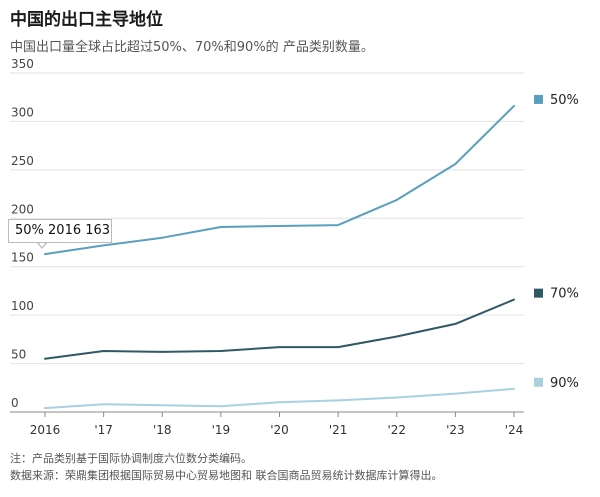 The width and height of the screenshot is (600, 497). I want to click on y-tick-label-350: 350, so click(22, 64).